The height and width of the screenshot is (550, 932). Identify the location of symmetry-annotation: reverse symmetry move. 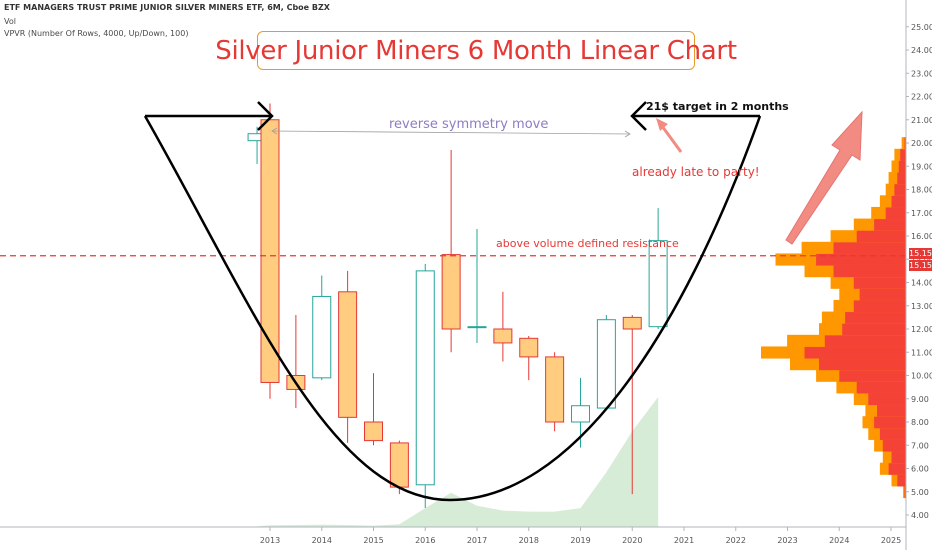
(469, 124).